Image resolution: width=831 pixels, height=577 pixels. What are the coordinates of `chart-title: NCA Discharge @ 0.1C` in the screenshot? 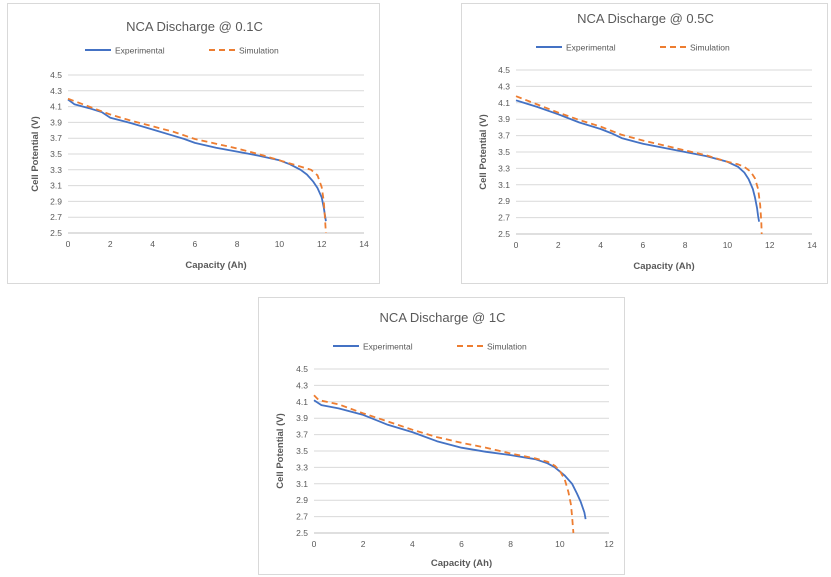 It's located at (194, 26).